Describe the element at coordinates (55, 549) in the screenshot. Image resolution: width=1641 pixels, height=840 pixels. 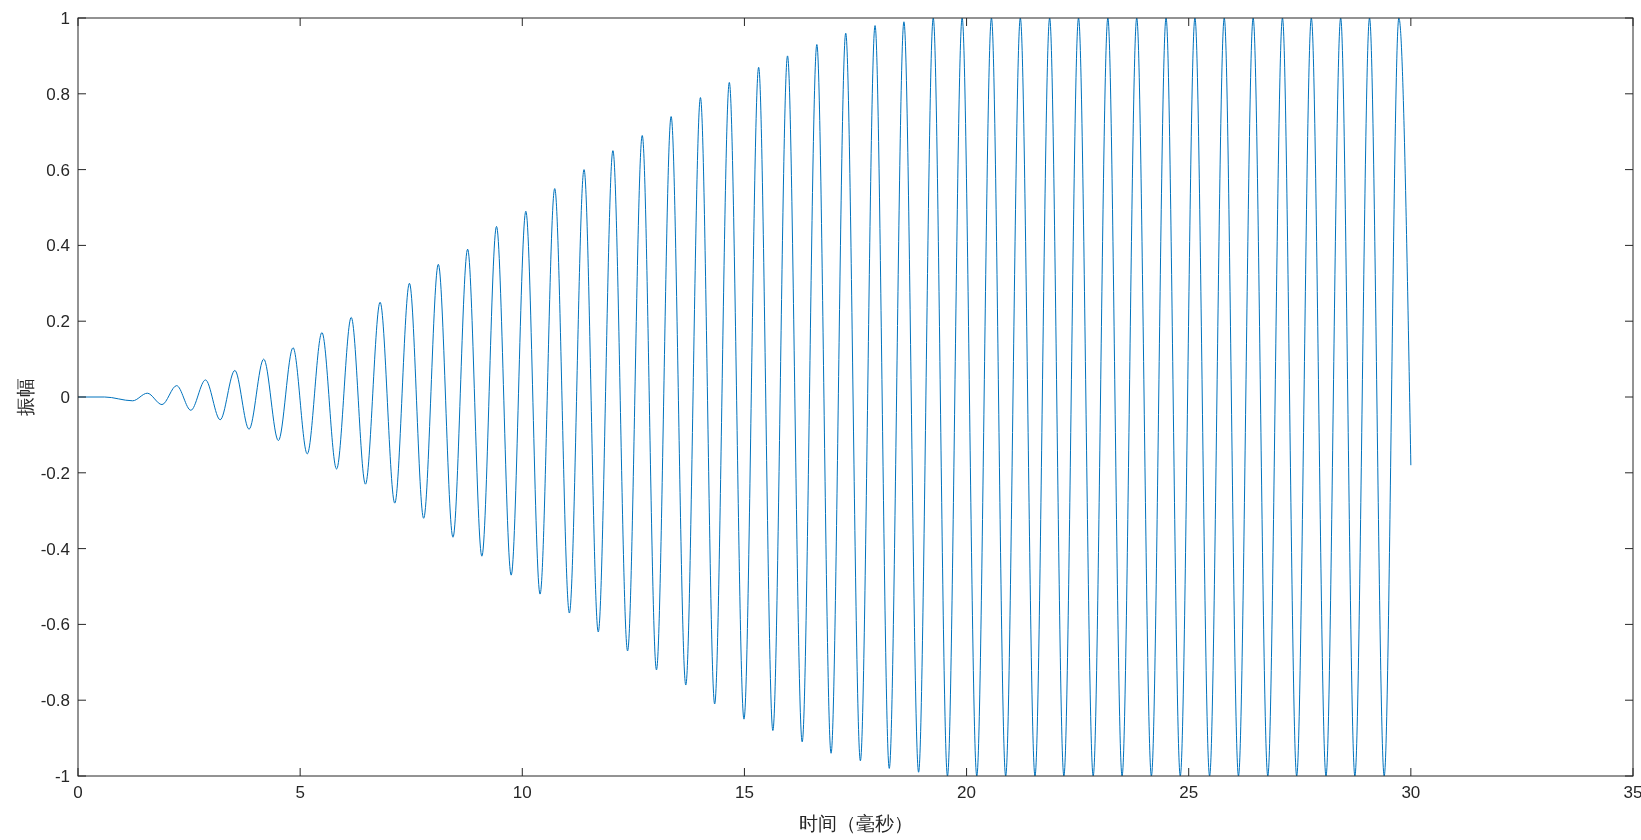
I see `y-tick-label: -0.4` at that location.